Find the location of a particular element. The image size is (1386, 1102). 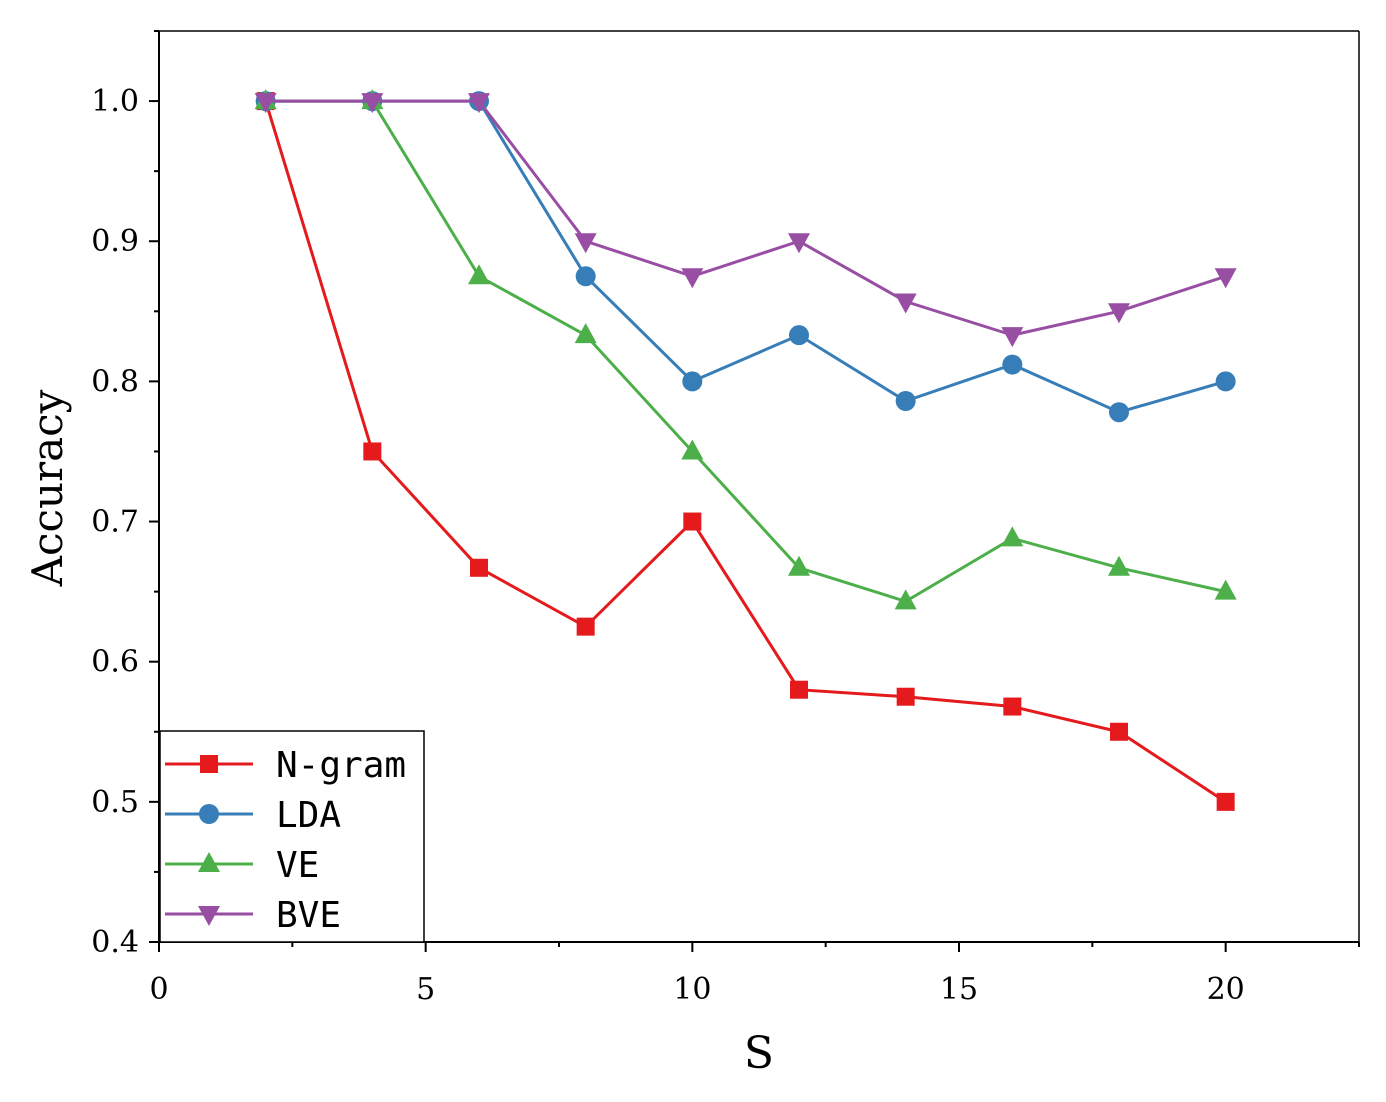

x-tick-label: 10 is located at coordinates (692, 989).